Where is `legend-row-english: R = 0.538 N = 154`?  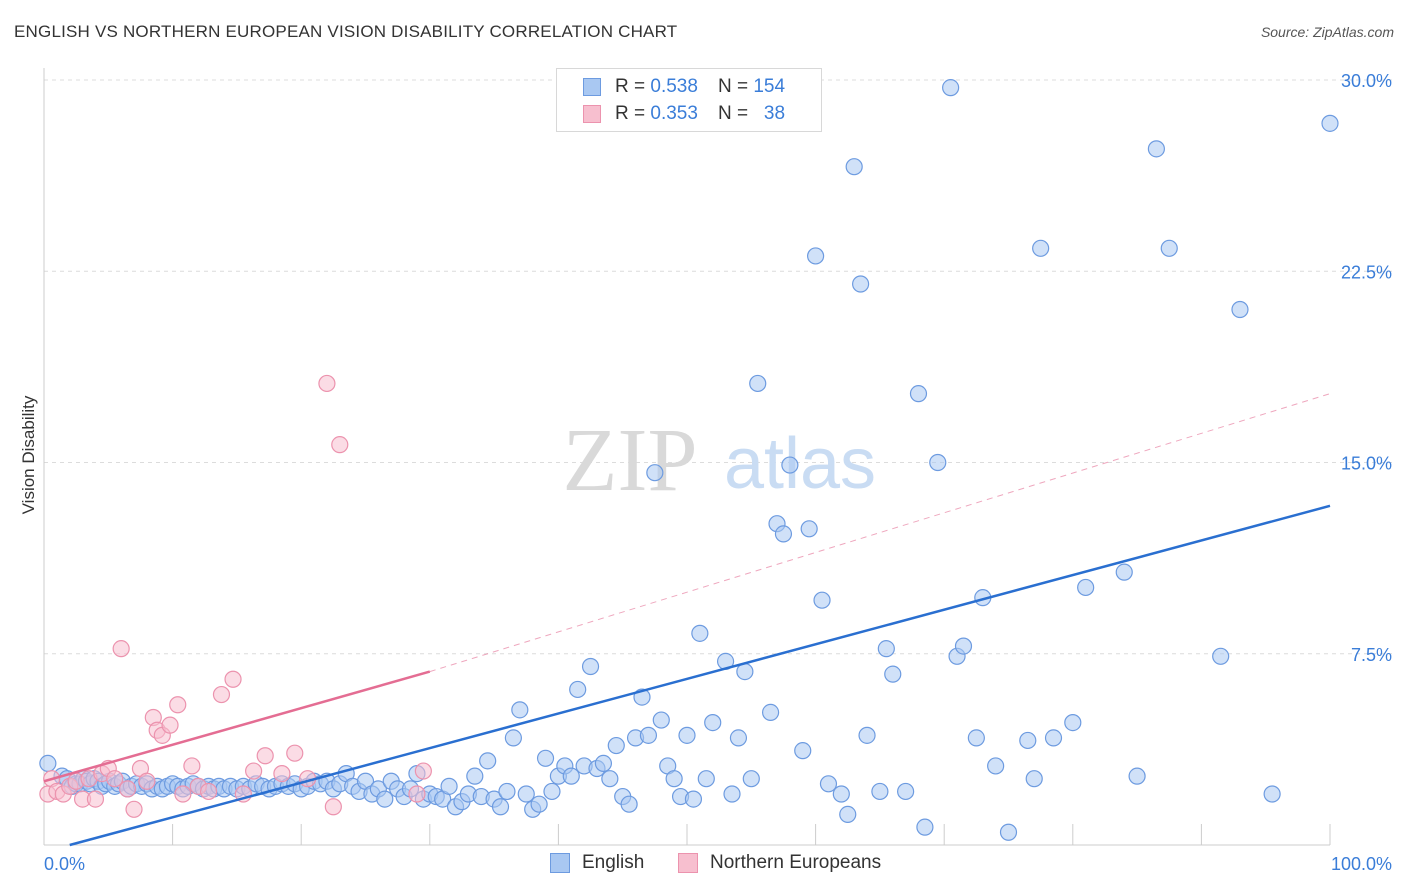
legend-row-english: R = 0.538 N = 154 is located at coordinates (684, 87).